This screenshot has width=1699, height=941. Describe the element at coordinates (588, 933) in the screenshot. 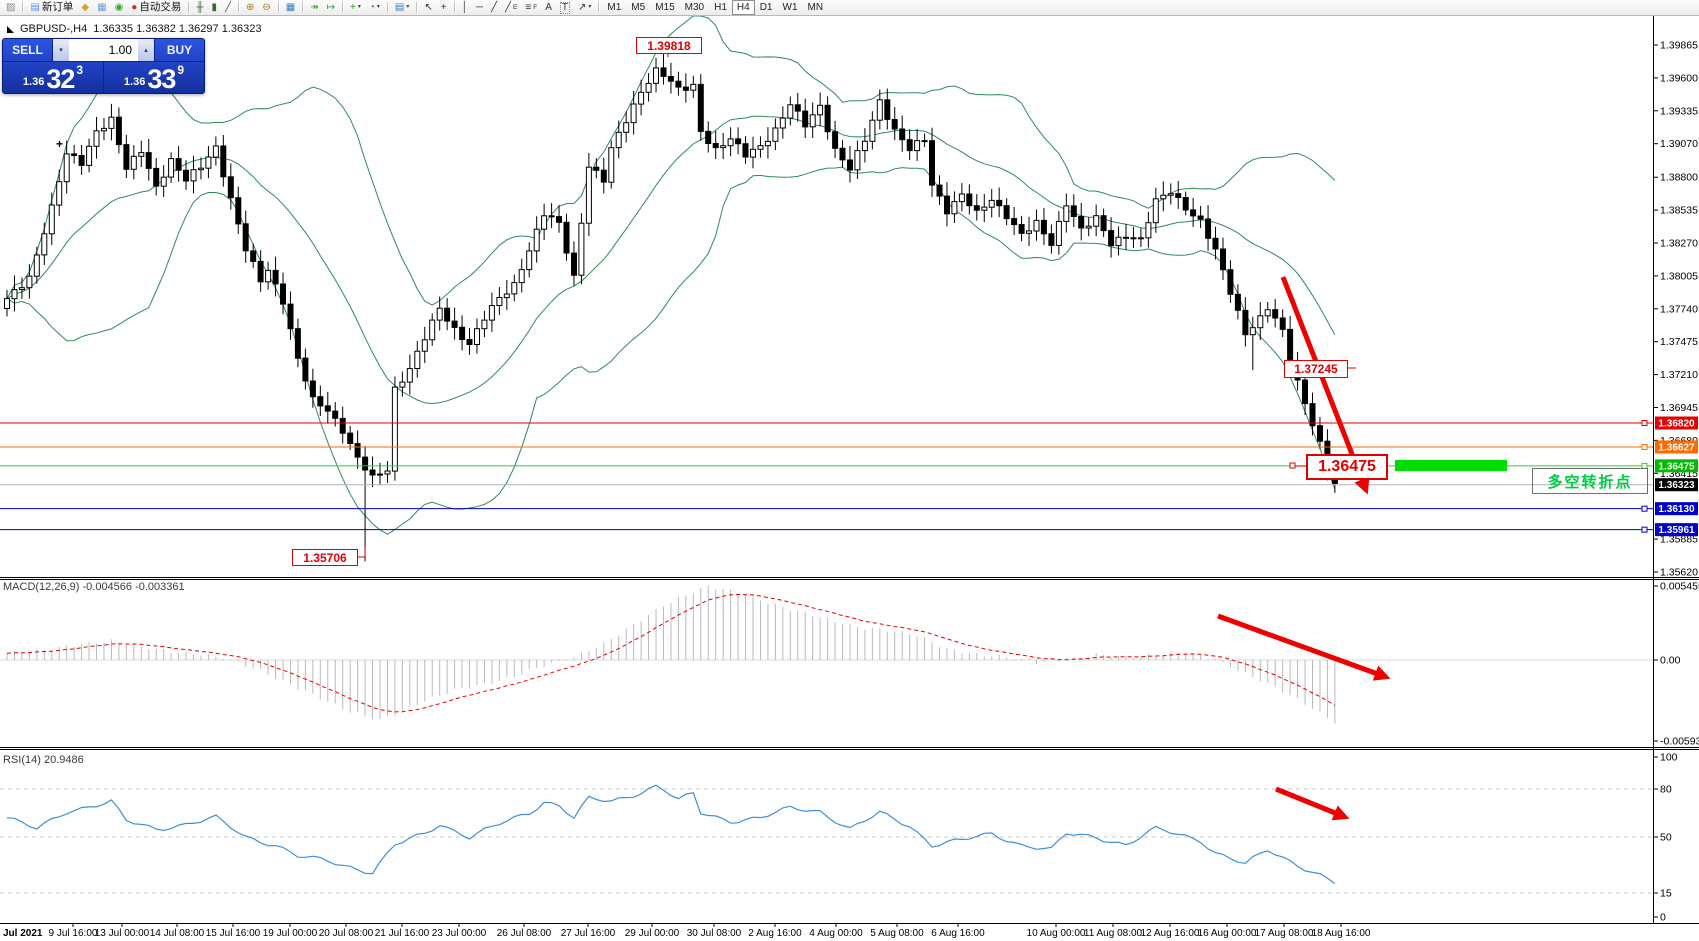

I see `svg-text: 27 Jul 16:00` at that location.